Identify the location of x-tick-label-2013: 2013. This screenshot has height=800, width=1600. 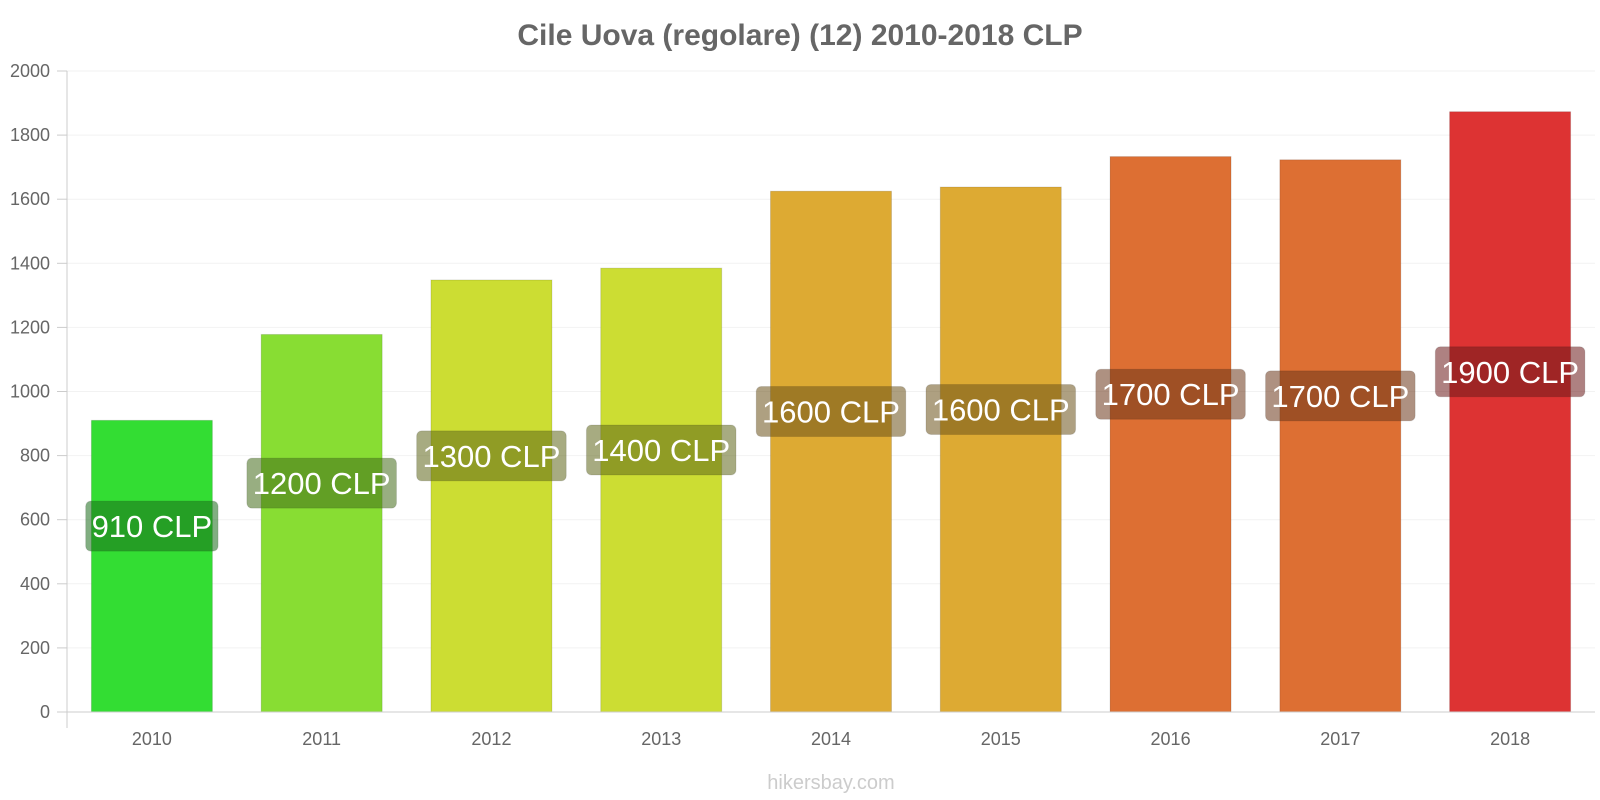
(661, 739).